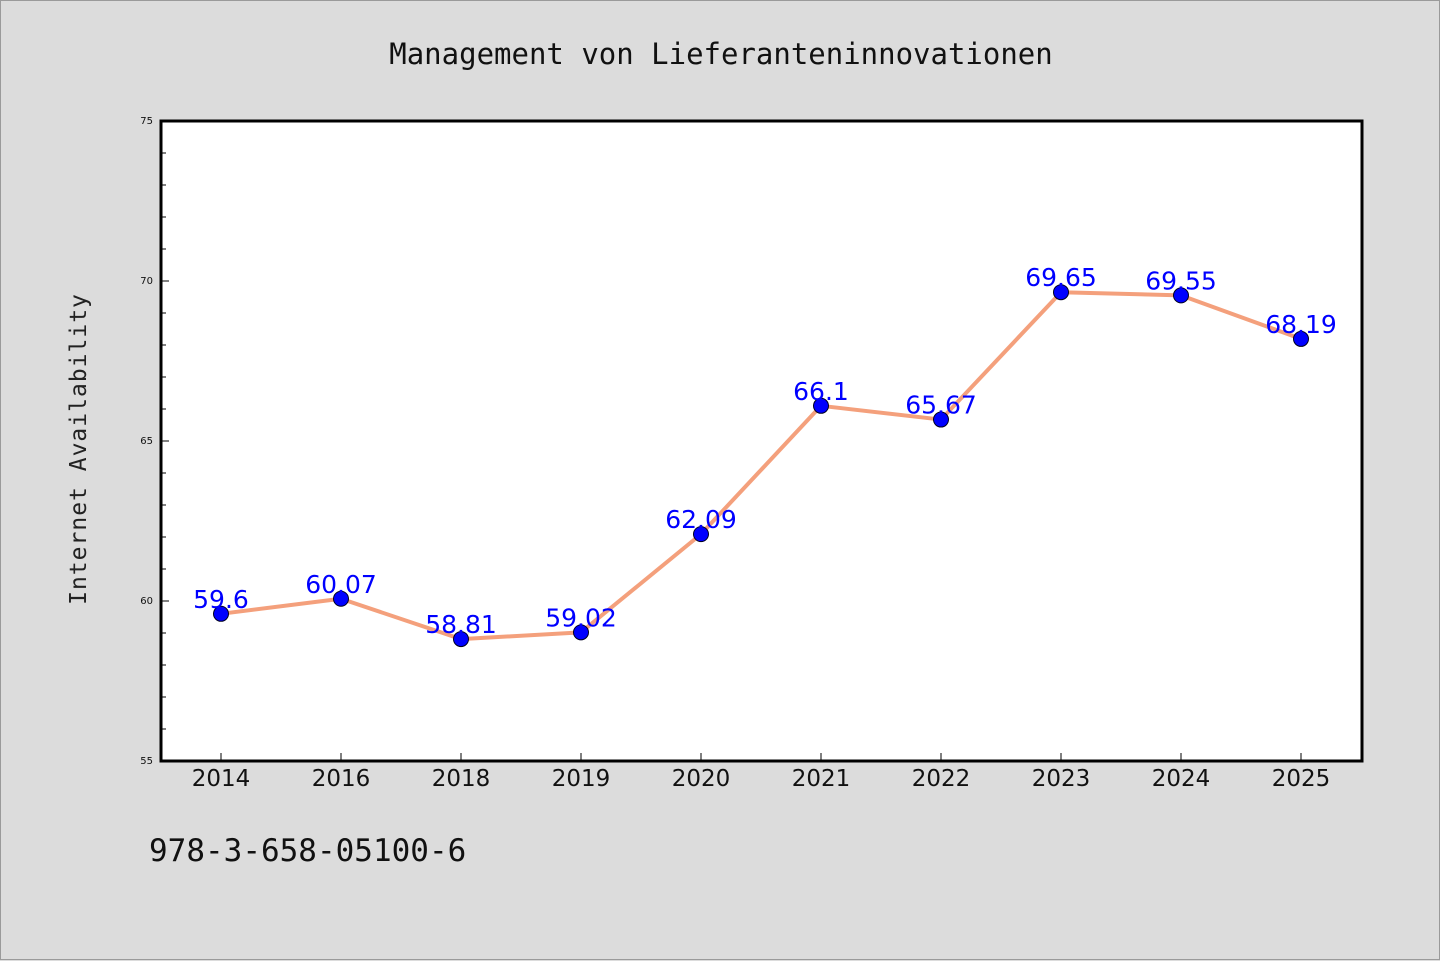 The width and height of the screenshot is (1440, 961). What do you see at coordinates (581, 617) in the screenshot?
I see `data-label: 59.02` at bounding box center [581, 617].